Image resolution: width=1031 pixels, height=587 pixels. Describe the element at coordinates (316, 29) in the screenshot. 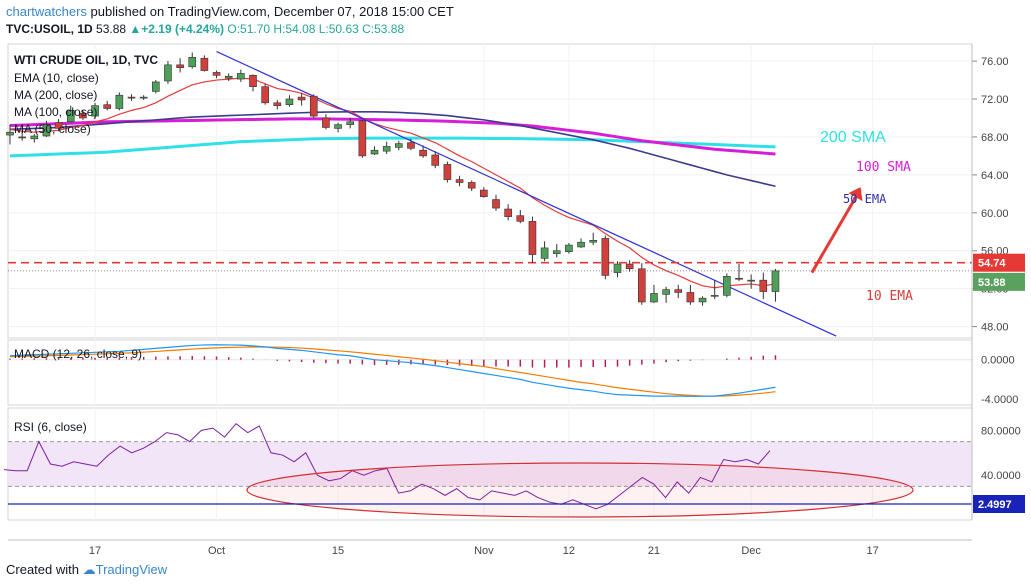

I see `ohlc-values: O:51.70 H:54.08 L:50.63 C:53.88` at that location.